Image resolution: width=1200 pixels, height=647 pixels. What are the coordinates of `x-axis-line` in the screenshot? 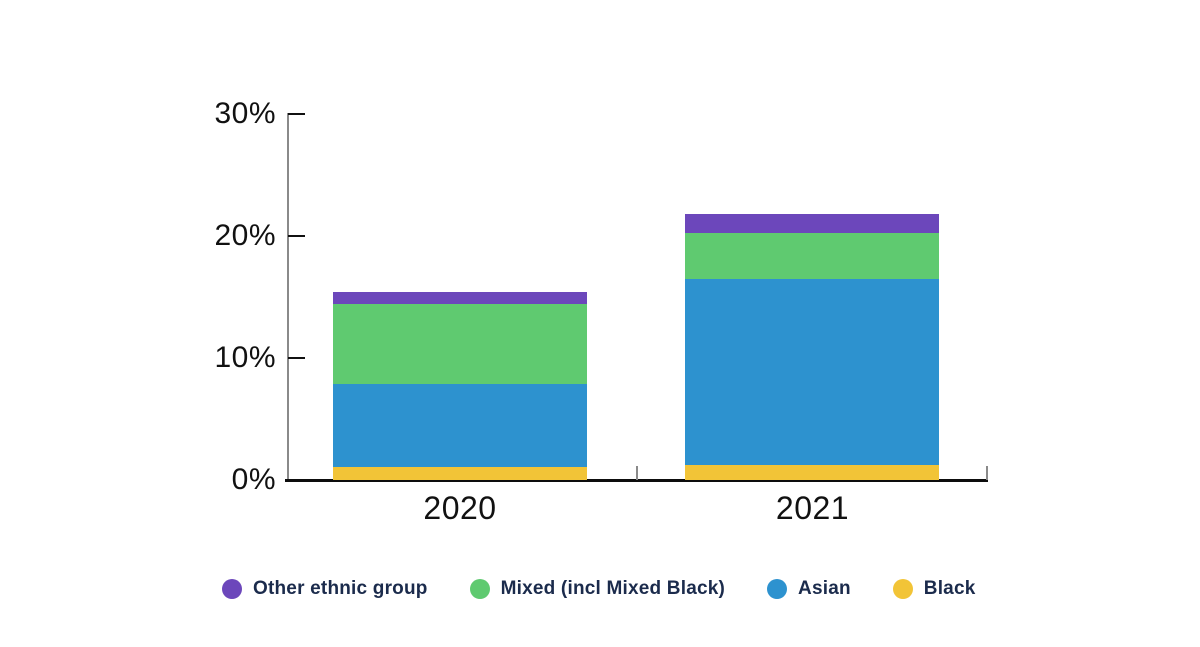 It's located at (636, 480).